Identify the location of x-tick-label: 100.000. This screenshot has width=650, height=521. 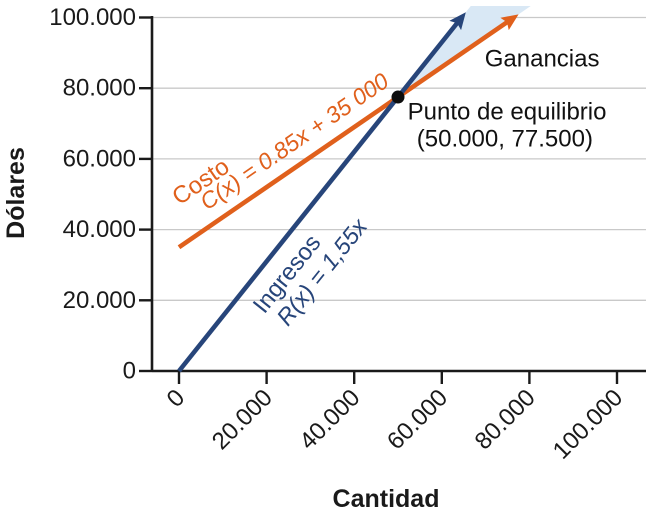
(588, 424).